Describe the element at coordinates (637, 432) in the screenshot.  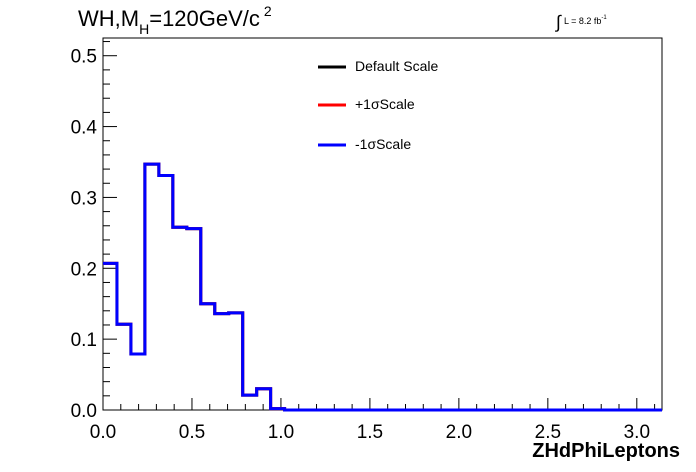
I see `x-tick-label: 3.0` at that location.